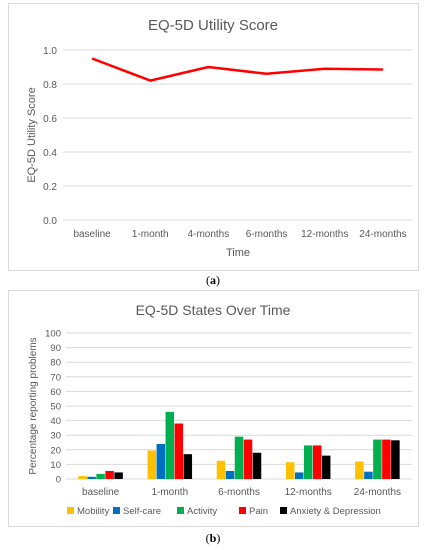  What do you see at coordinates (93, 511) in the screenshot?
I see `chart-b-legend-label: Mobility` at bounding box center [93, 511].